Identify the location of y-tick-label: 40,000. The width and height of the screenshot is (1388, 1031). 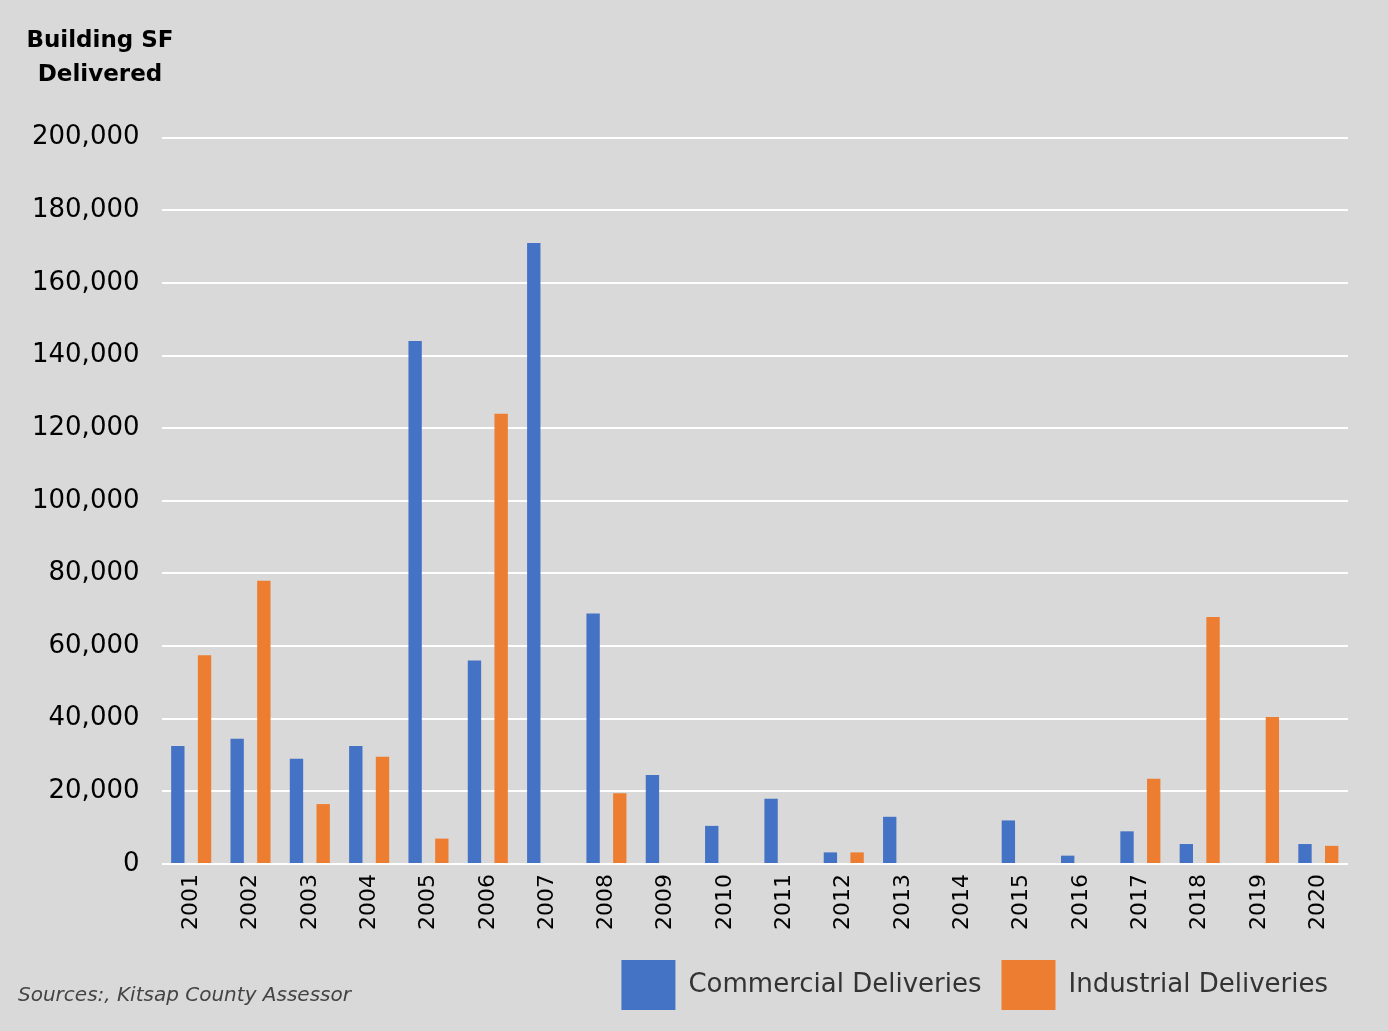
(94, 716).